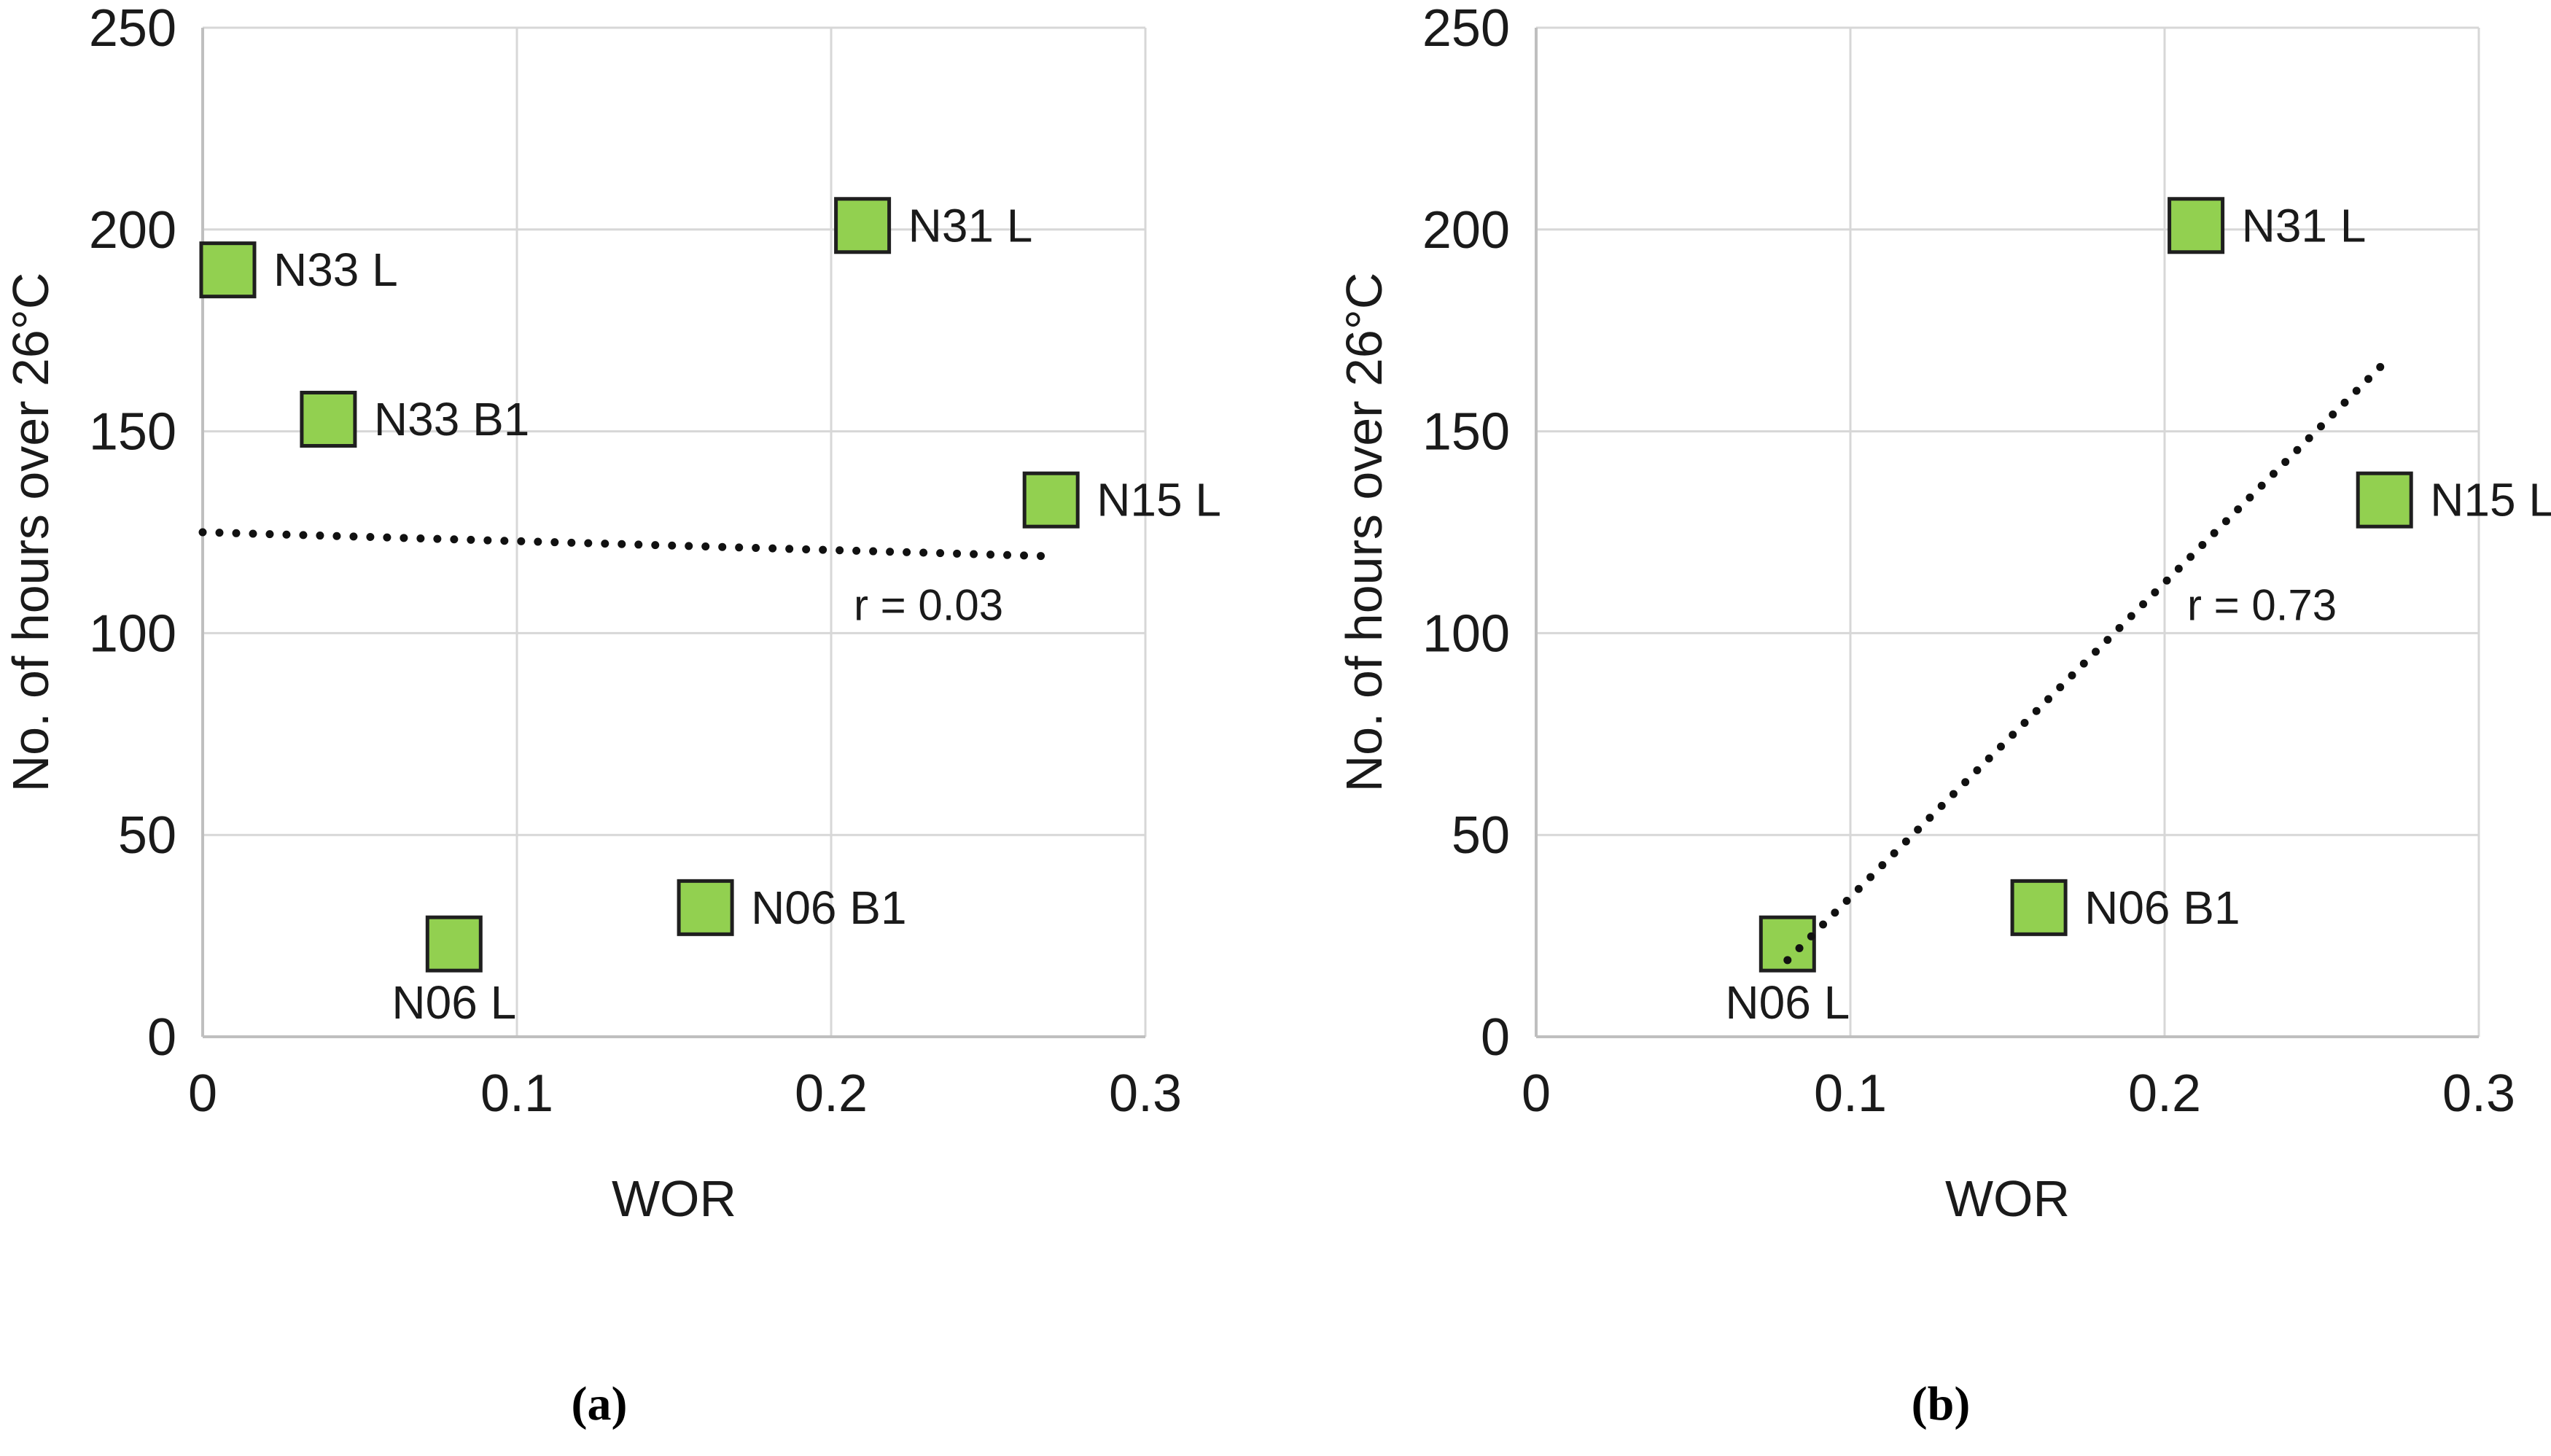 Image resolution: width=2551 pixels, height=1456 pixels. What do you see at coordinates (2262, 605) in the screenshot?
I see `correlation-annotation-b: r = 0.73` at bounding box center [2262, 605].